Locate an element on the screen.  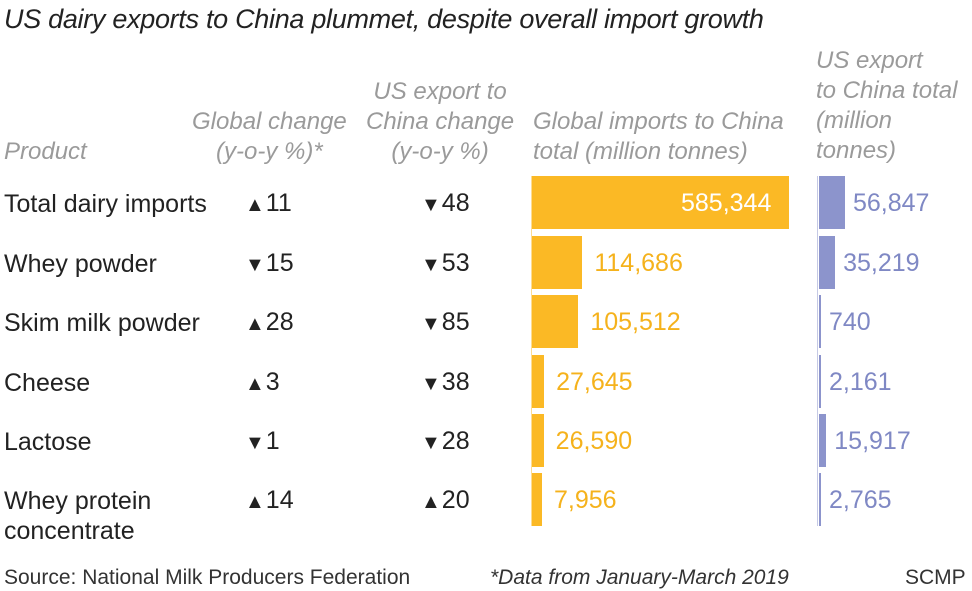
global-change: ▲3 is located at coordinates (262, 382).